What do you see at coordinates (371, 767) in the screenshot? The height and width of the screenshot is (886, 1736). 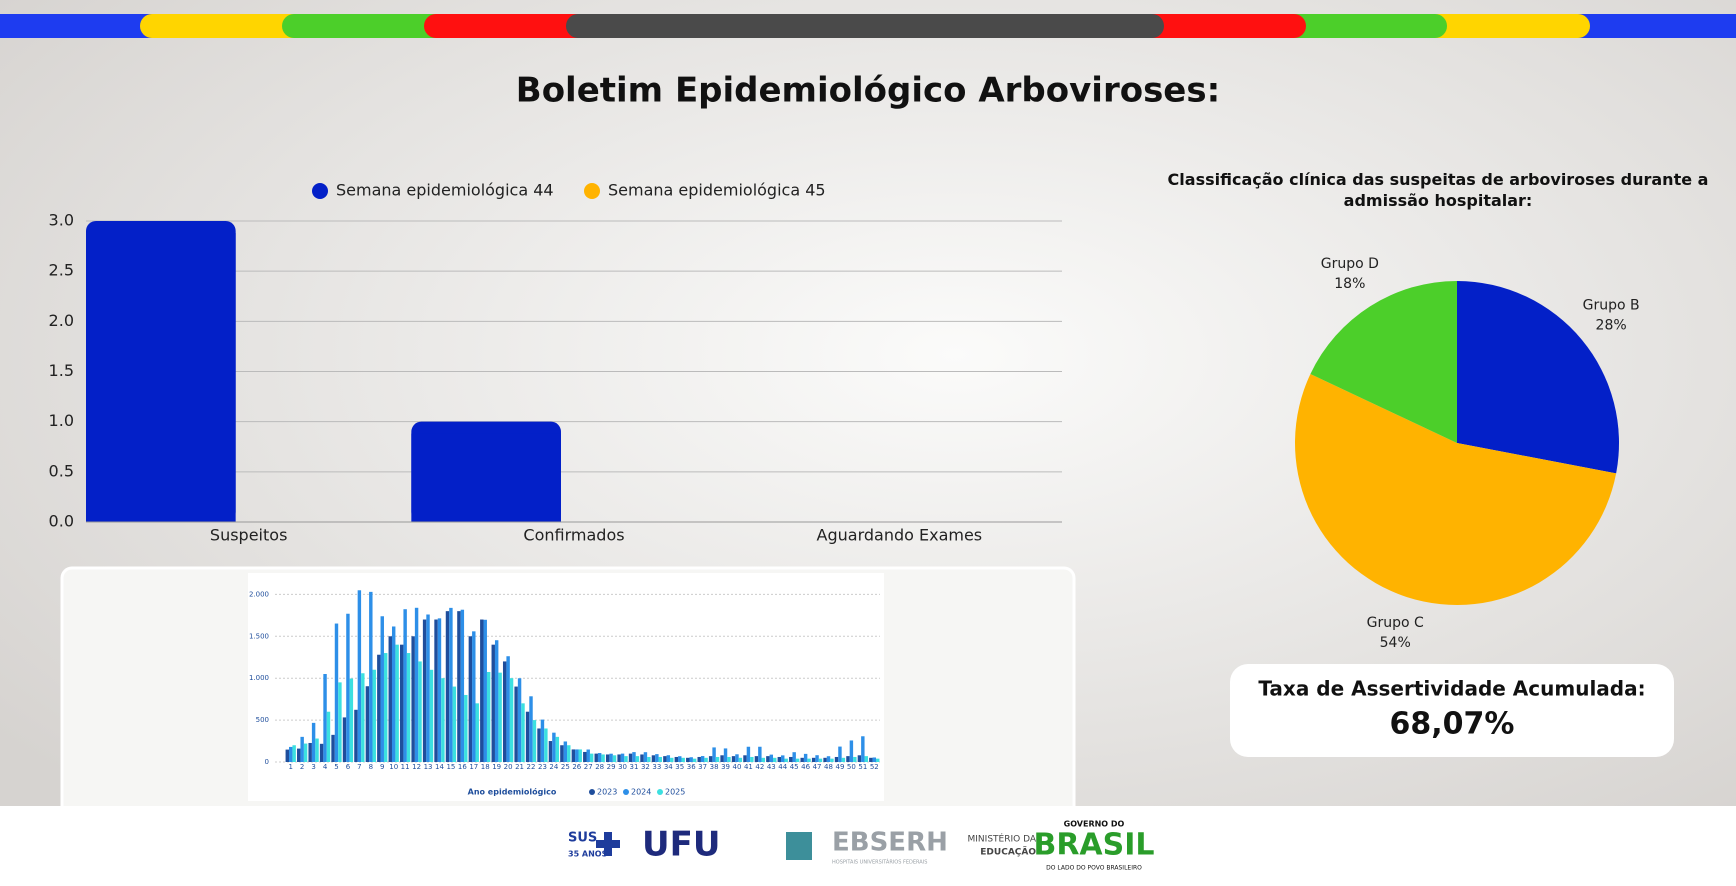 I see `x-tick-label: 8` at bounding box center [371, 767].